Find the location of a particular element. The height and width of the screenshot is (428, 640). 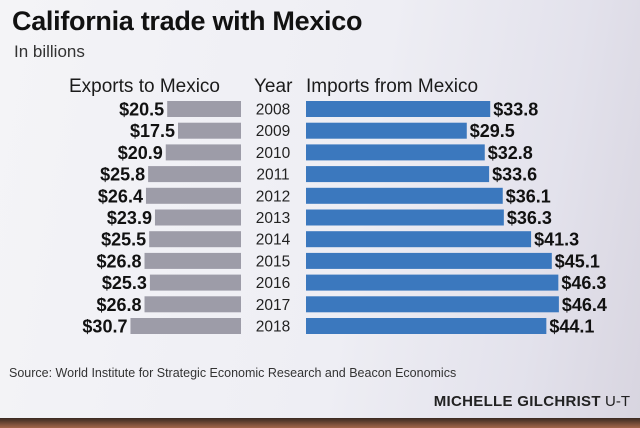

year-label-2014: 2014 is located at coordinates (273, 240).